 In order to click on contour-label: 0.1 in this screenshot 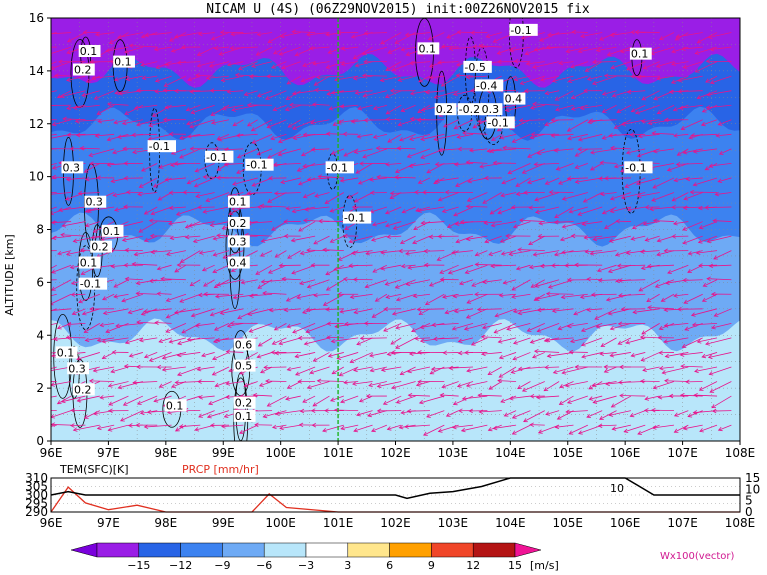, I will do `click(175, 405)`.